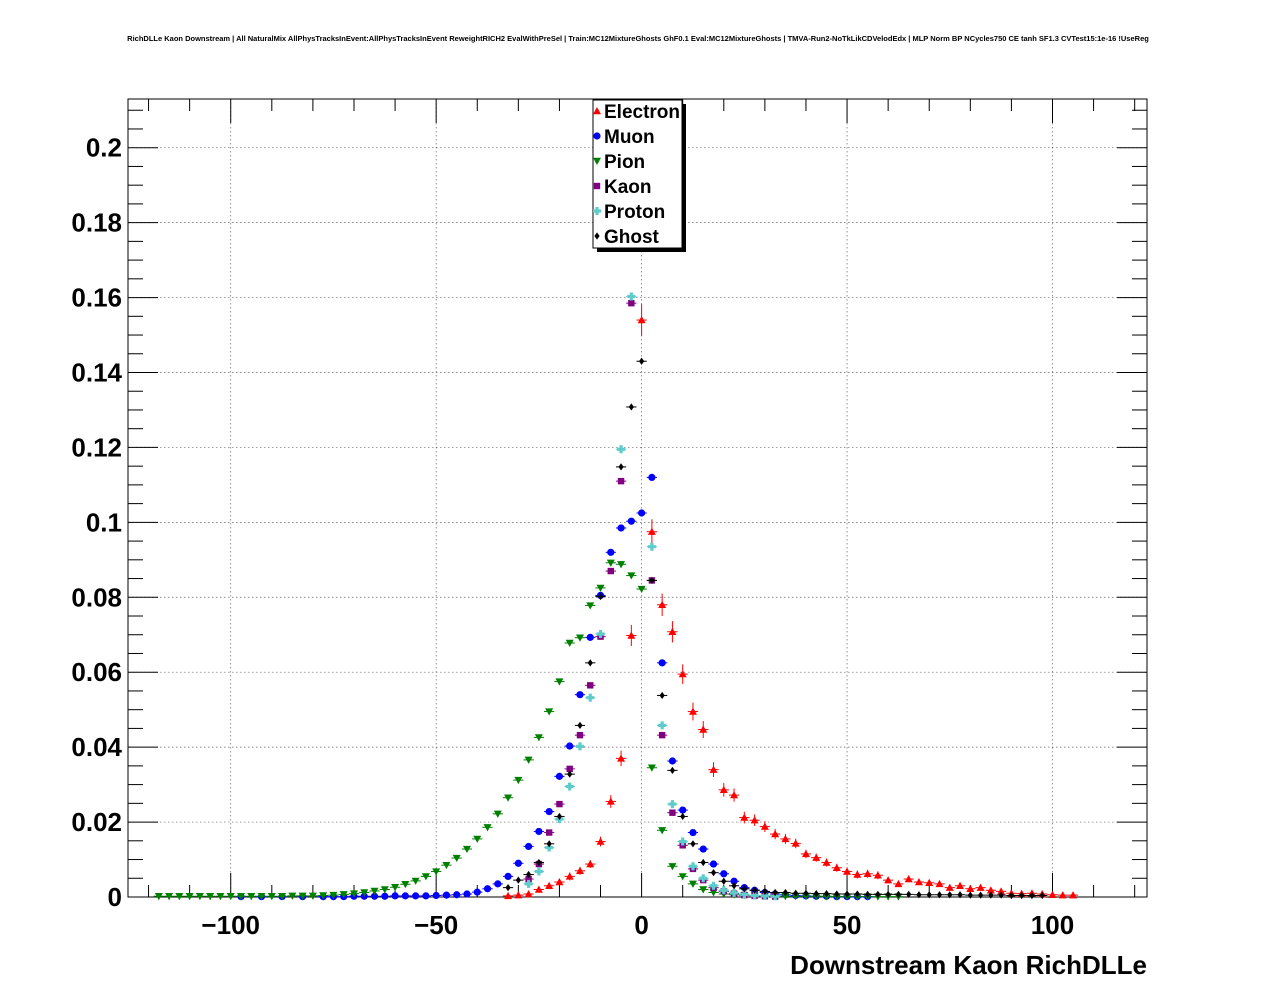  What do you see at coordinates (641, 925) in the screenshot?
I see `x-tick-label: 0` at bounding box center [641, 925].